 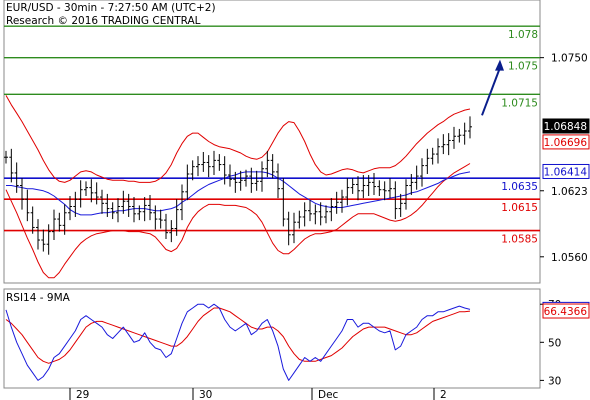 I want to click on price-tag-0-text: 1.06848, so click(x=565, y=127).